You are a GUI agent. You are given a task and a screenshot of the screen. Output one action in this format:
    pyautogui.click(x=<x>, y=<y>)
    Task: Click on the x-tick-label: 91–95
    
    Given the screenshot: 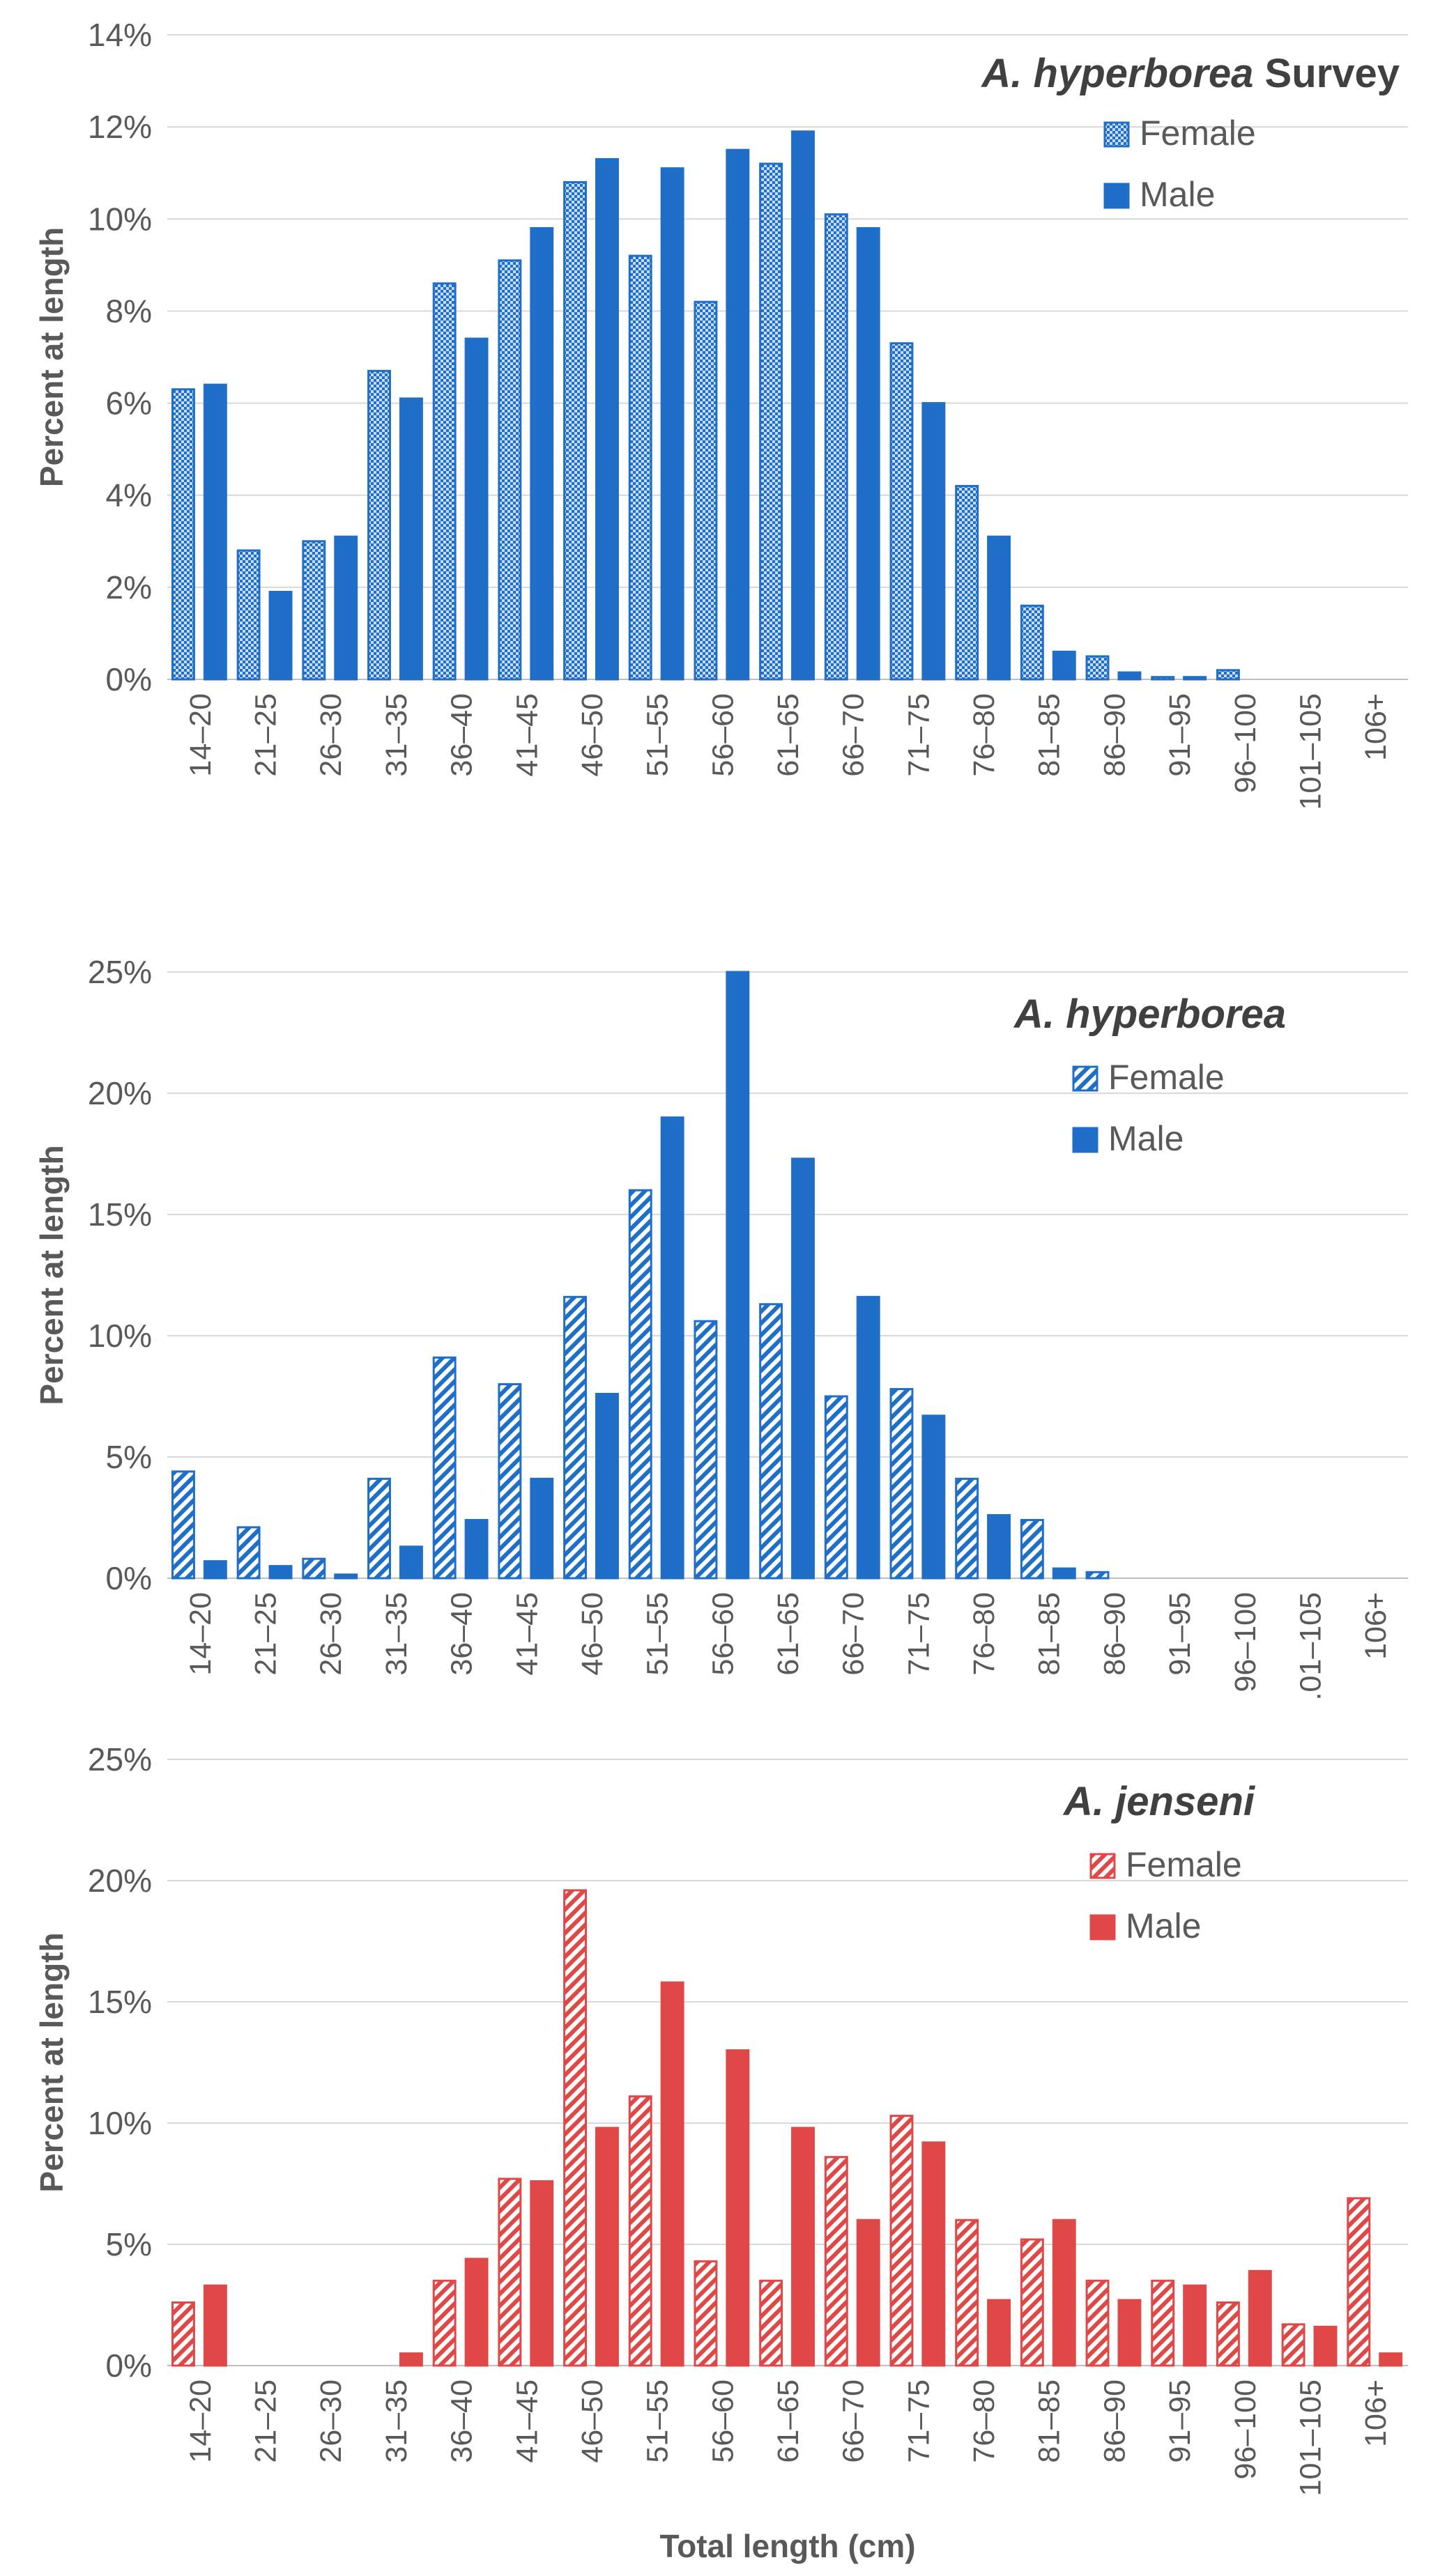 What is the action you would take?
    pyautogui.click(x=1180, y=1634)
    